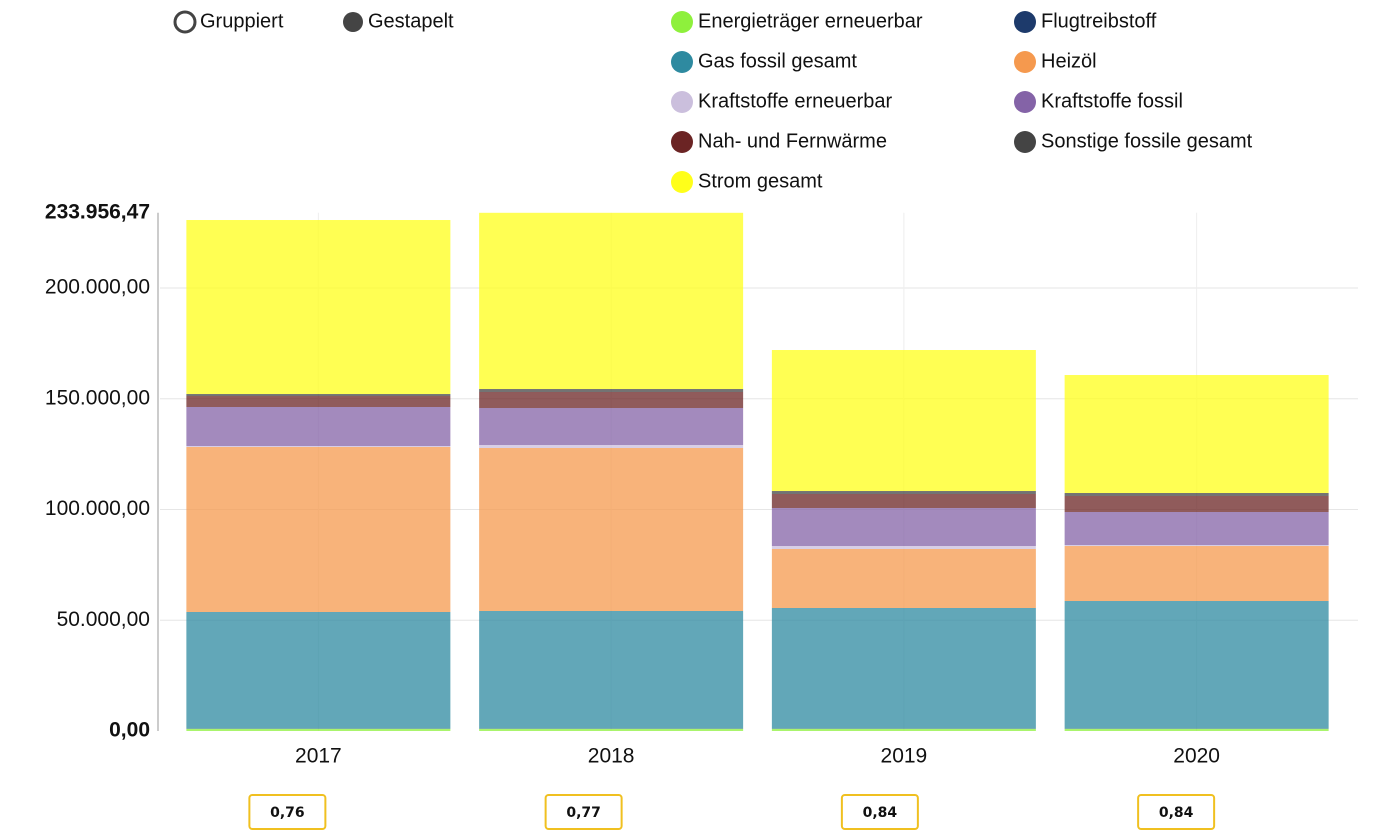 This screenshot has height=831, width=1380. I want to click on annotation-label: 0,76, so click(287, 813).